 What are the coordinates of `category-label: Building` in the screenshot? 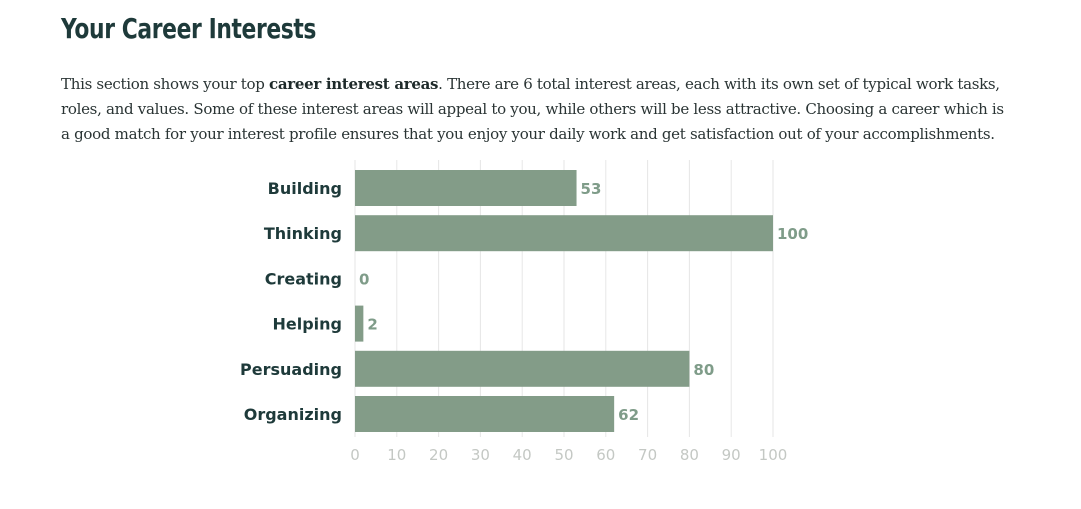 It's located at (305, 188).